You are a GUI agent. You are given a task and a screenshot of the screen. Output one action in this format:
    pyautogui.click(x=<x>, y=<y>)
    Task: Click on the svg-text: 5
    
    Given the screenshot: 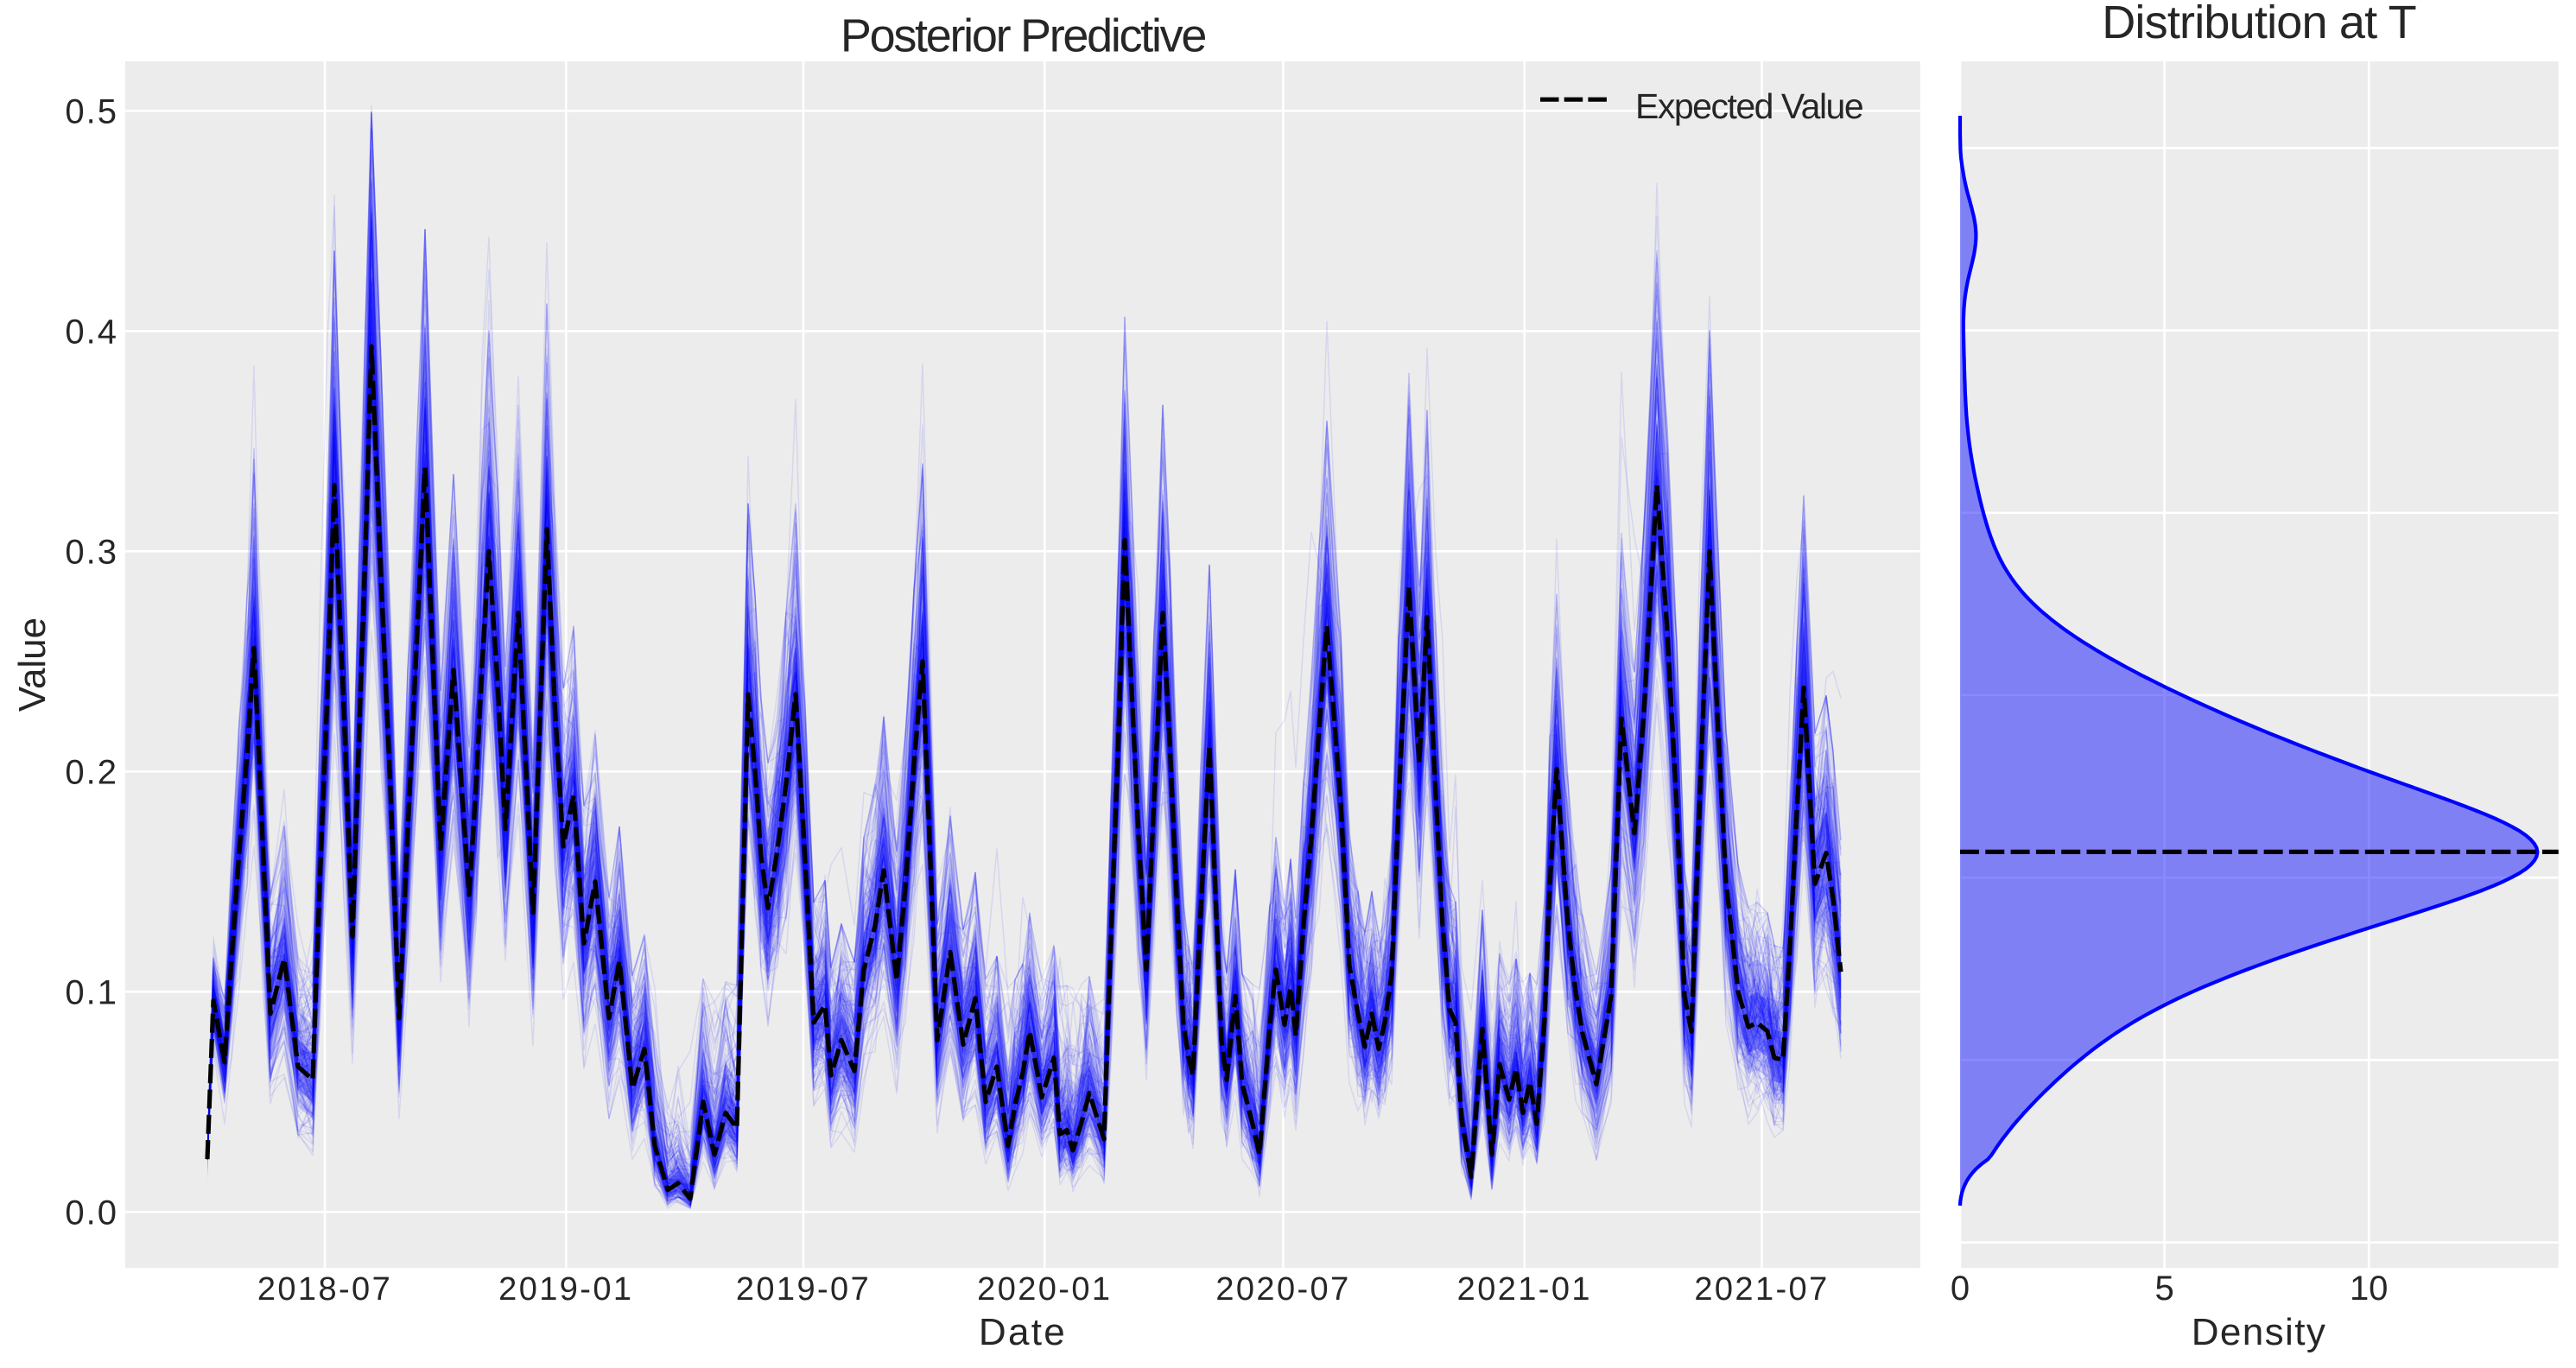 What is the action you would take?
    pyautogui.click(x=2163, y=1289)
    